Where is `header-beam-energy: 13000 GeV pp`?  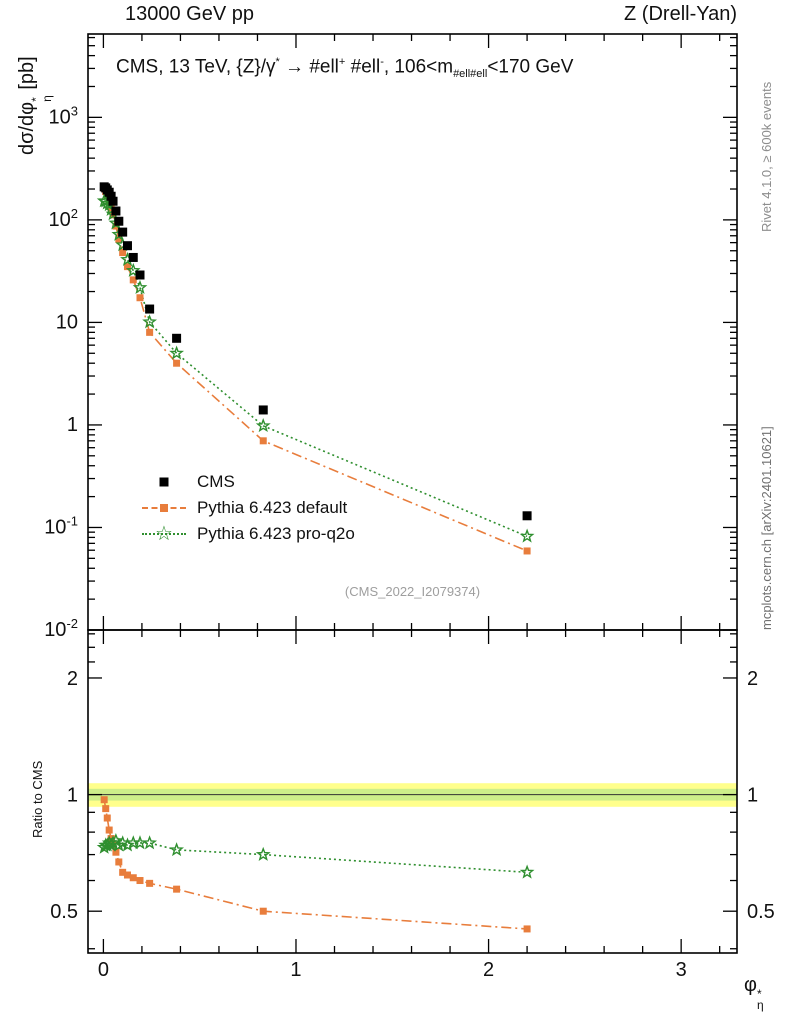
header-beam-energy: 13000 GeV pp is located at coordinates (189, 14).